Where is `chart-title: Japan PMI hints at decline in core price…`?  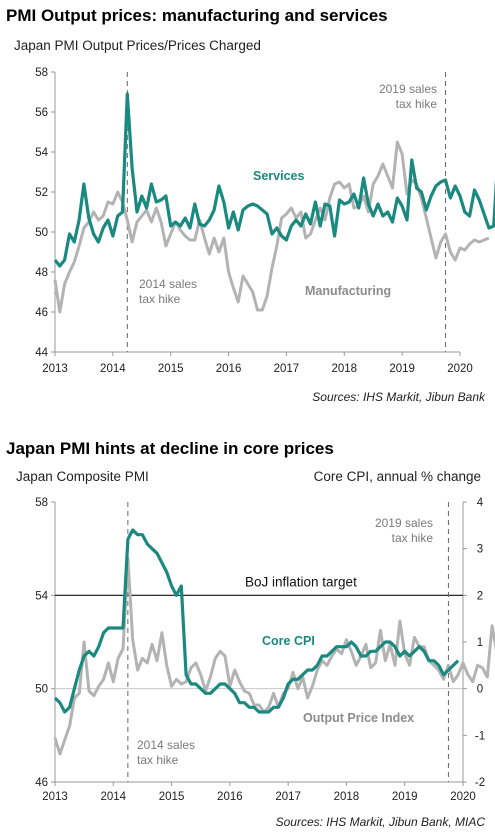
chart-title: Japan PMI hints at decline in core price… is located at coordinates (170, 448).